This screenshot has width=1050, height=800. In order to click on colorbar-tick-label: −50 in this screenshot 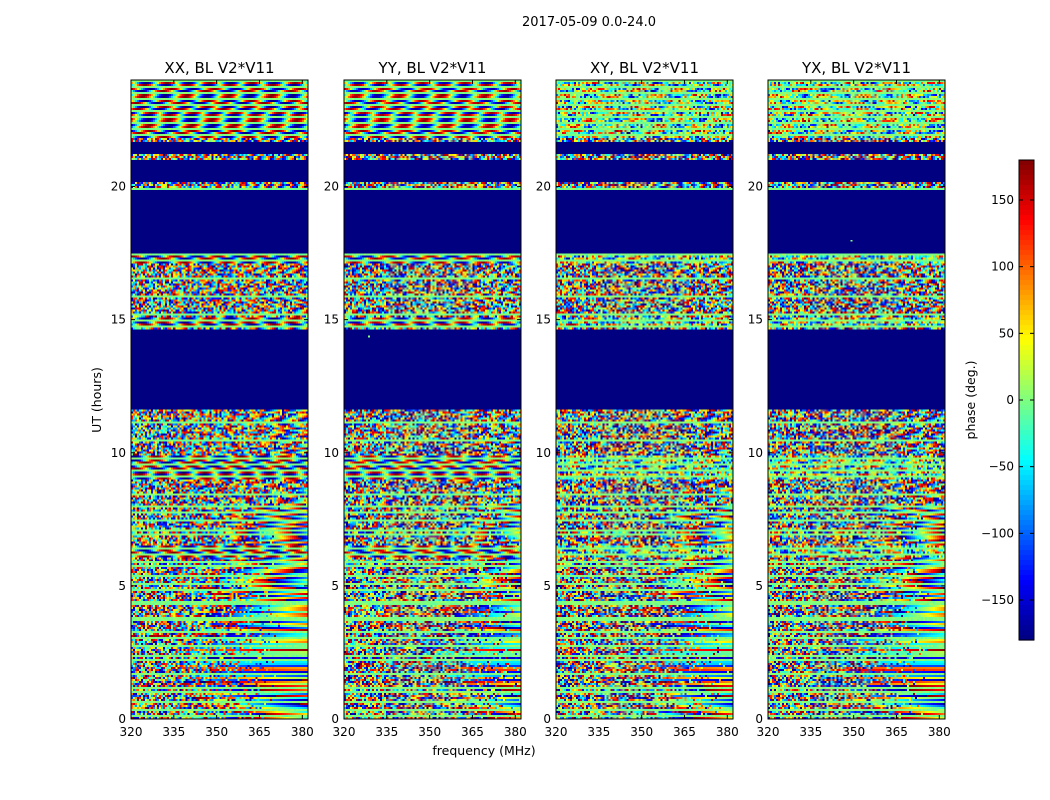, I will do `click(1001, 467)`.